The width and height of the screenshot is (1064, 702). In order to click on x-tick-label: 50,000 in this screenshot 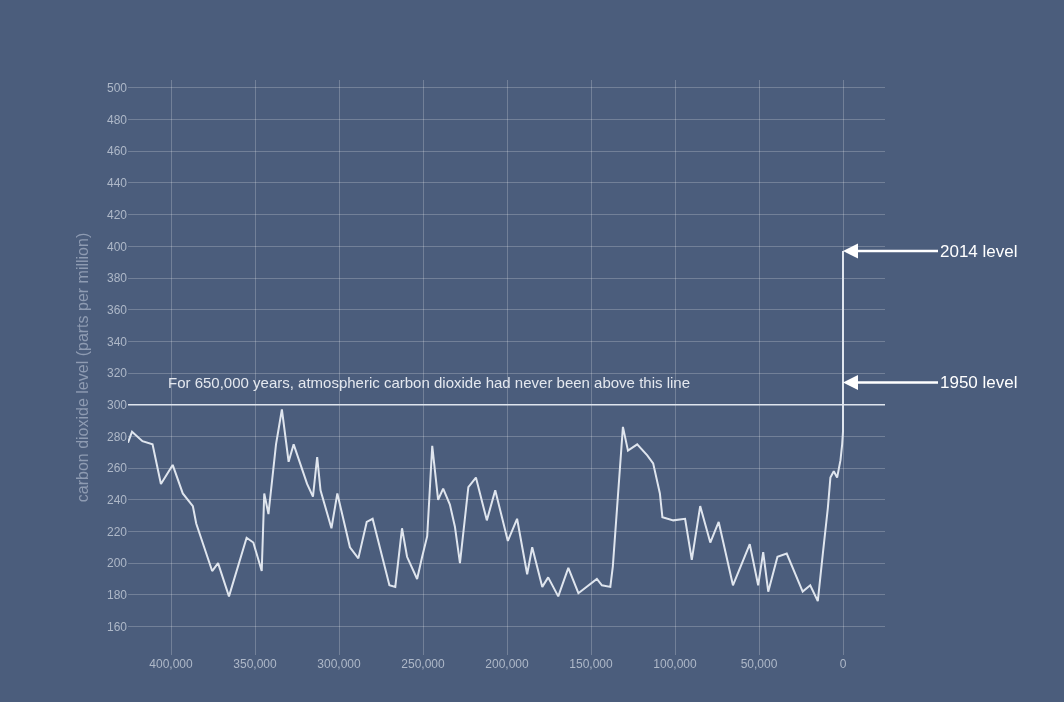, I will do `click(759, 664)`.